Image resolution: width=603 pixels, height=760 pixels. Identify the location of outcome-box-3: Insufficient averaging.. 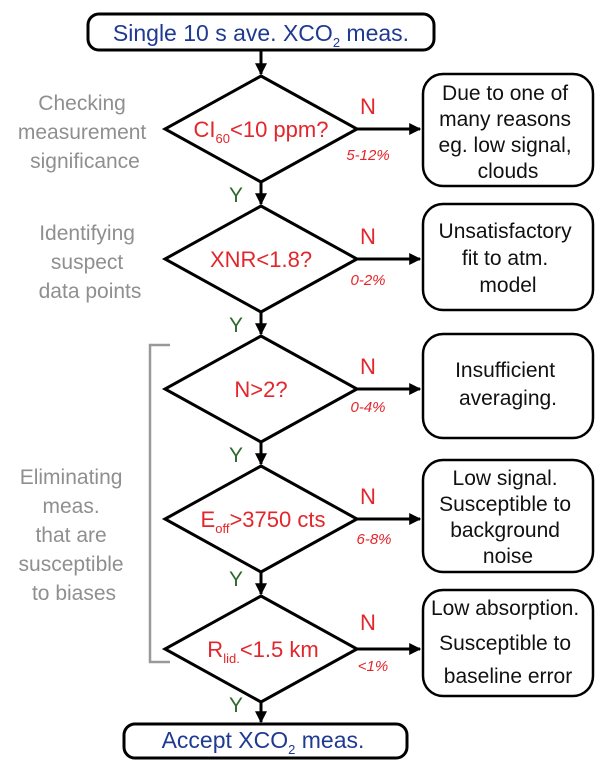
(508, 386).